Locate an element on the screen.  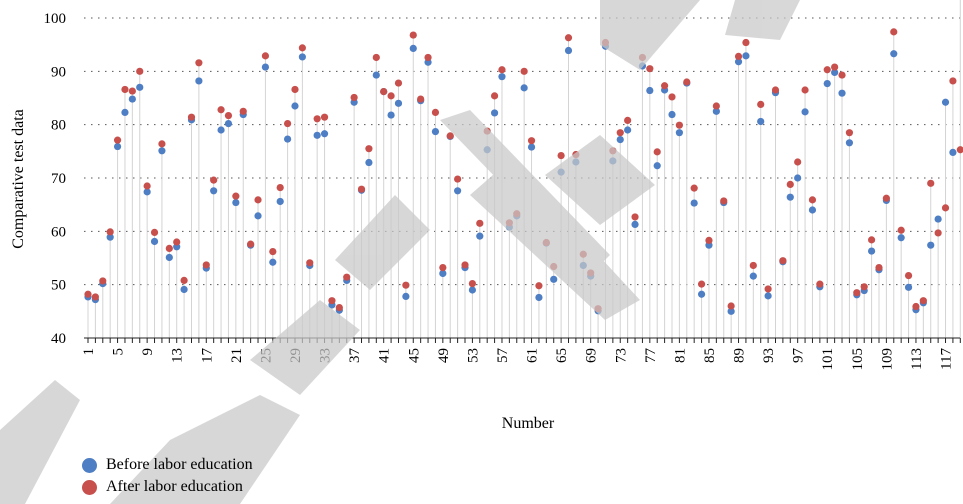
y-tick-label: 40 is located at coordinates (58, 339).